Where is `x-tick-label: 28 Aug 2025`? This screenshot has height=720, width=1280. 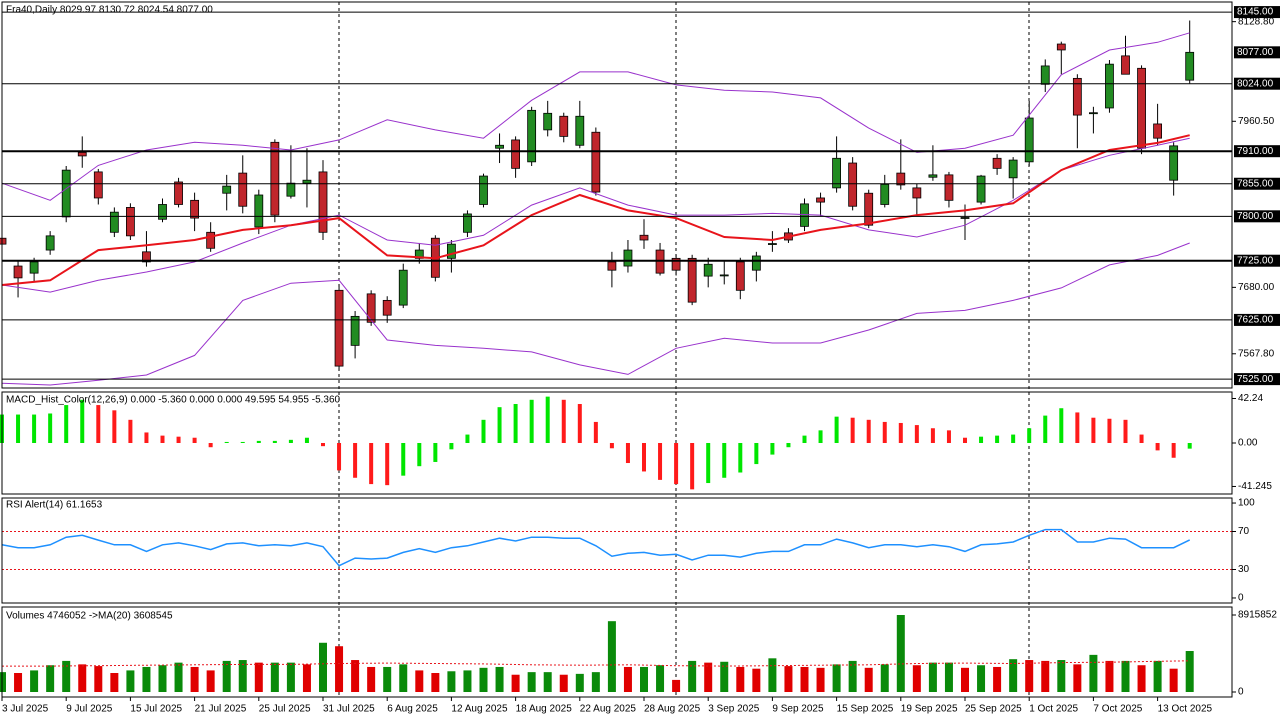
x-tick-label: 28 Aug 2025 is located at coordinates (672, 709).